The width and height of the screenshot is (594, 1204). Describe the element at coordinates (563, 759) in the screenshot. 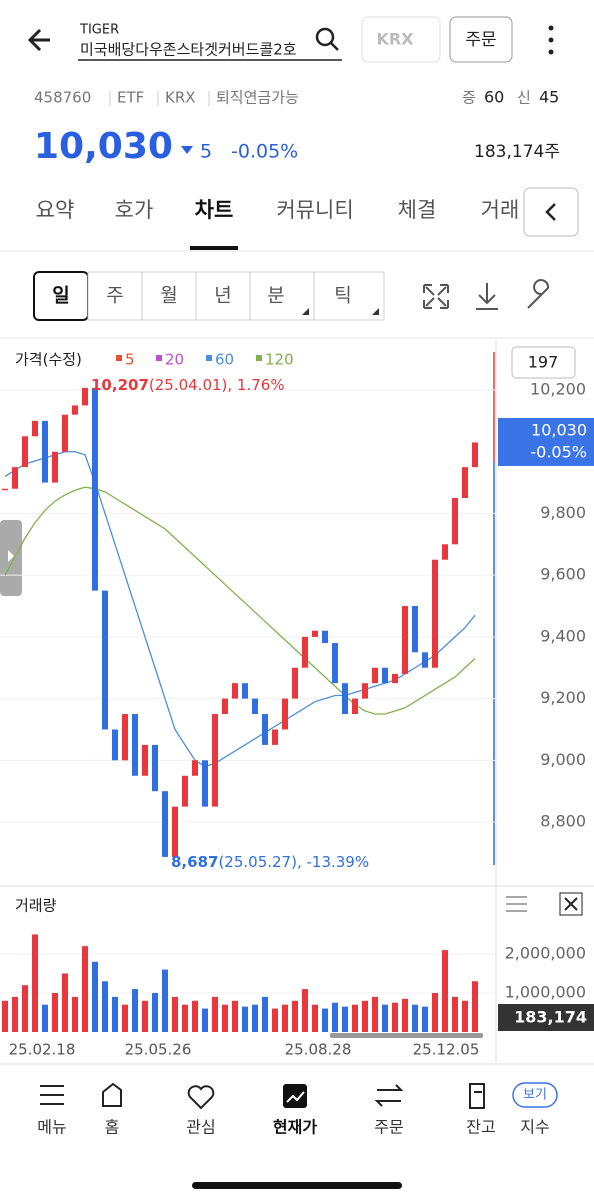

I see `y-tick-label: 9,000` at that location.